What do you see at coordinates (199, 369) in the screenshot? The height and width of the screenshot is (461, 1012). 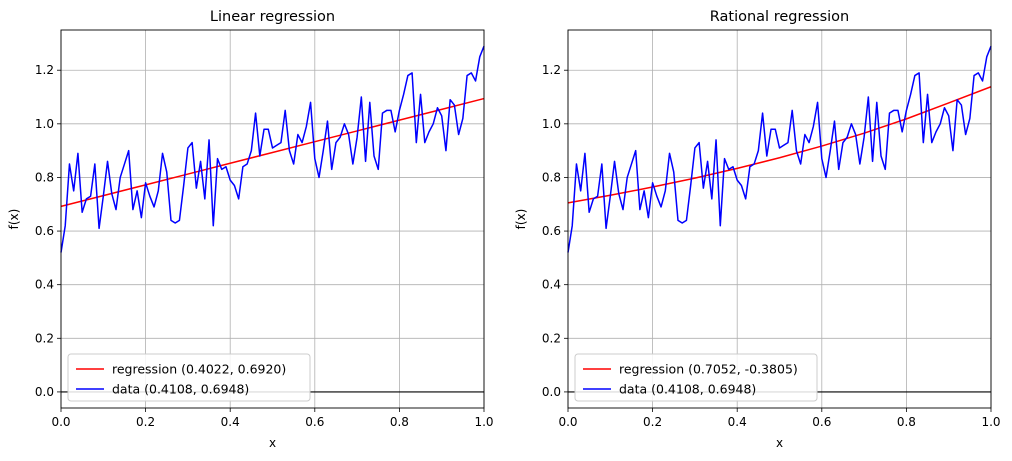 I see `legend-entry: regression (0.4022, 0.6920)` at bounding box center [199, 369].